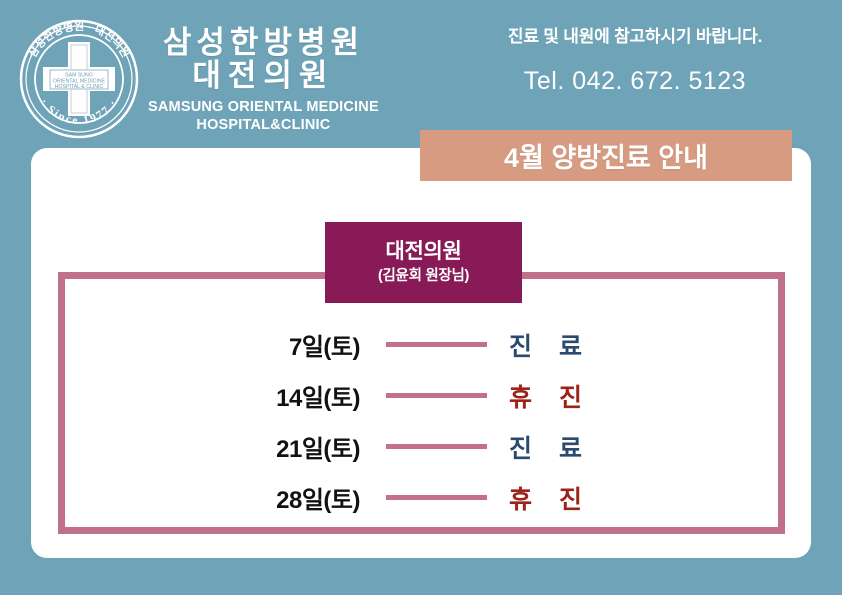 The height and width of the screenshot is (595, 842). I want to click on department-name: 대전의원, so click(423, 251).